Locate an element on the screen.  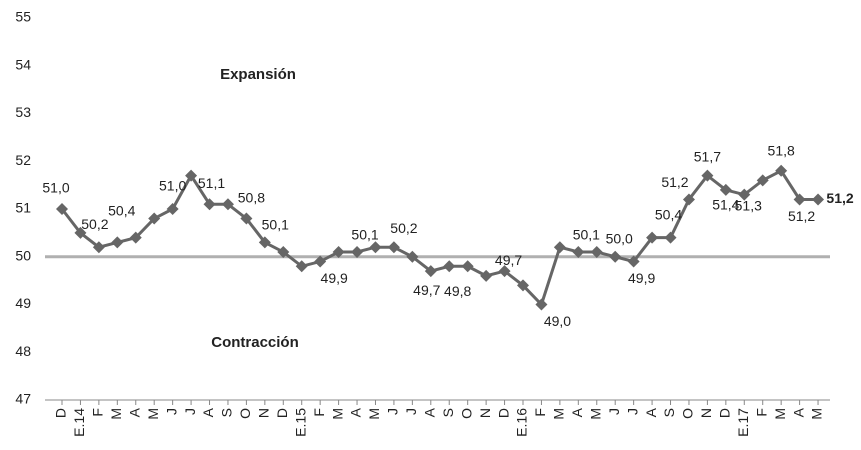
data-label: 51,7 is located at coordinates (707, 156).